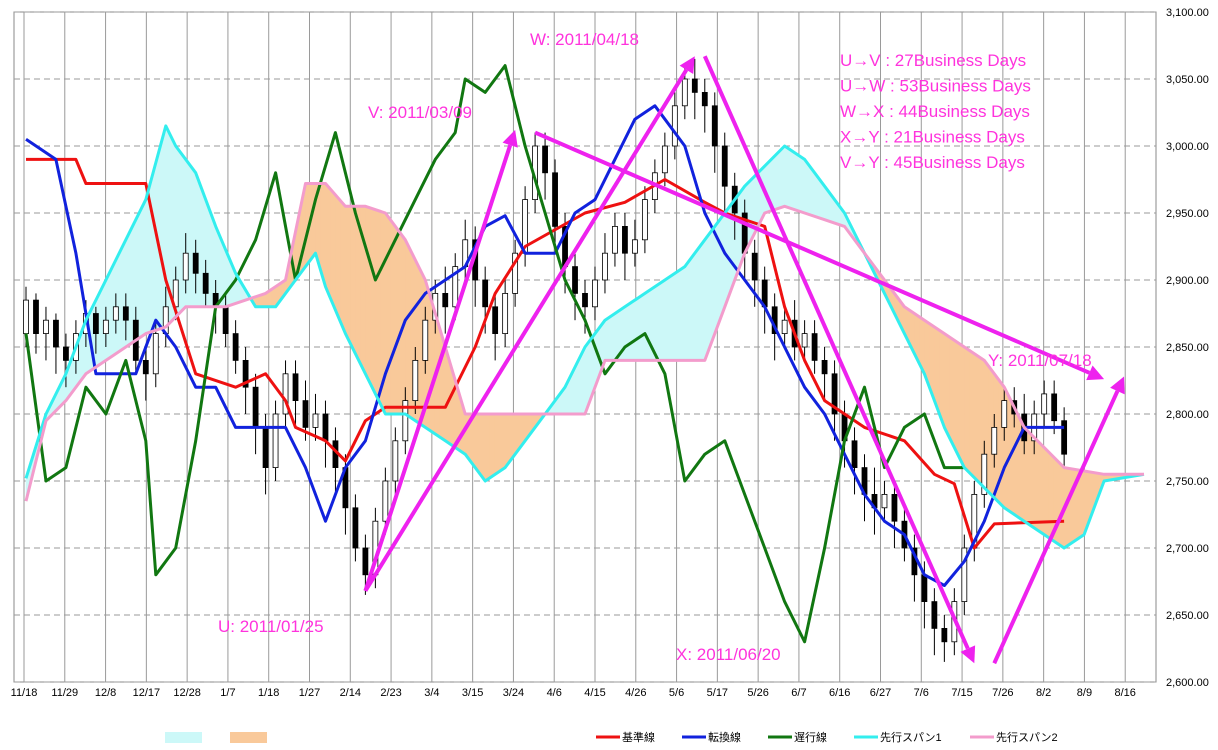  What do you see at coordinates (1125, 693) in the screenshot?
I see `x-tick-label: 8/16` at bounding box center [1125, 693].